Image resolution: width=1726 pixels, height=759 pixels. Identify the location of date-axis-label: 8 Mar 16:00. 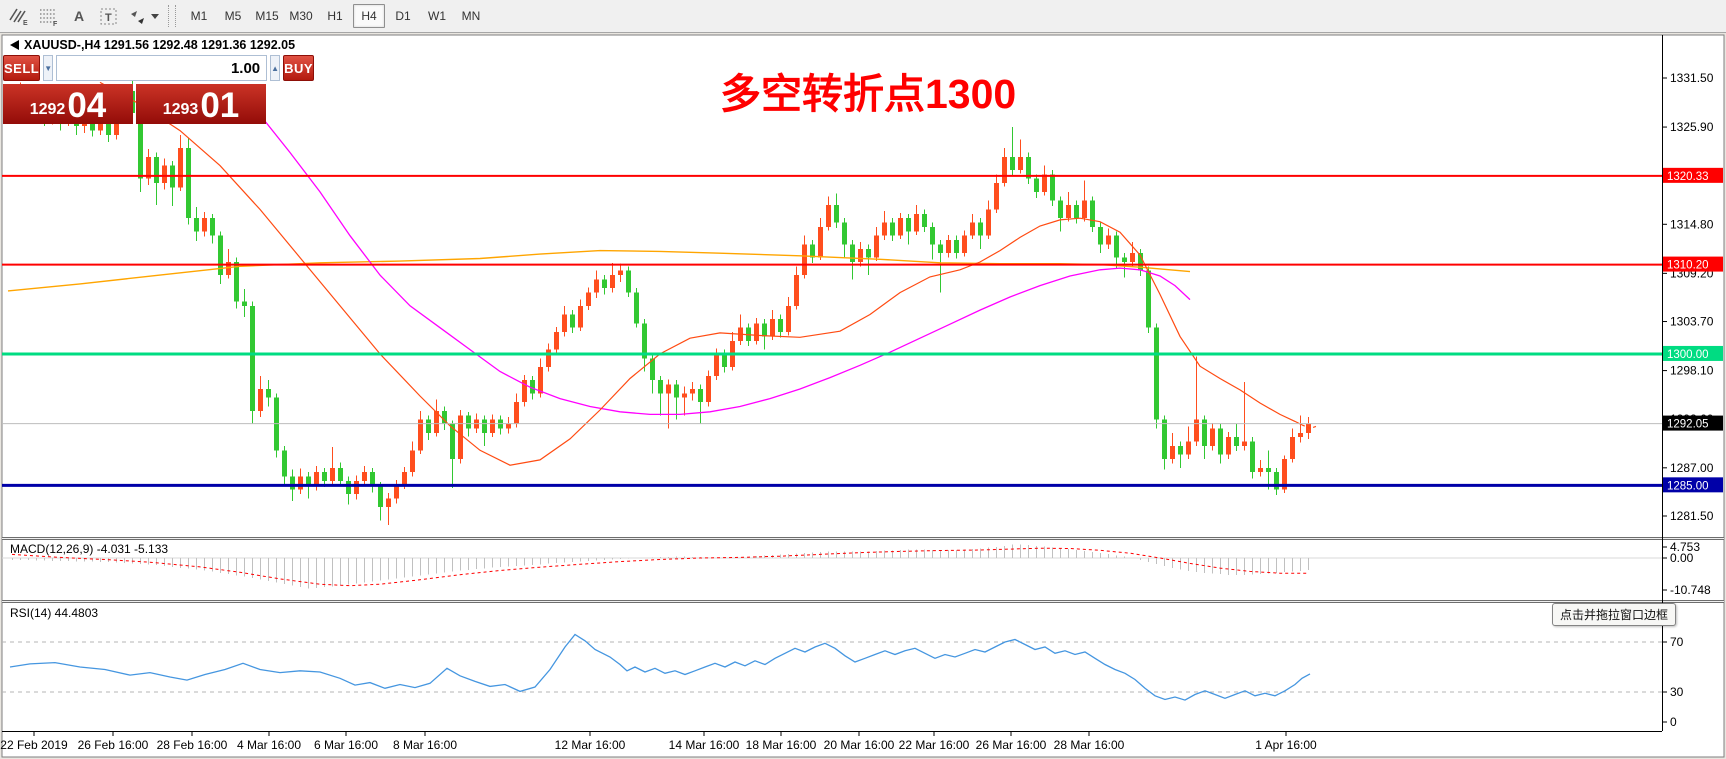
(425, 745).